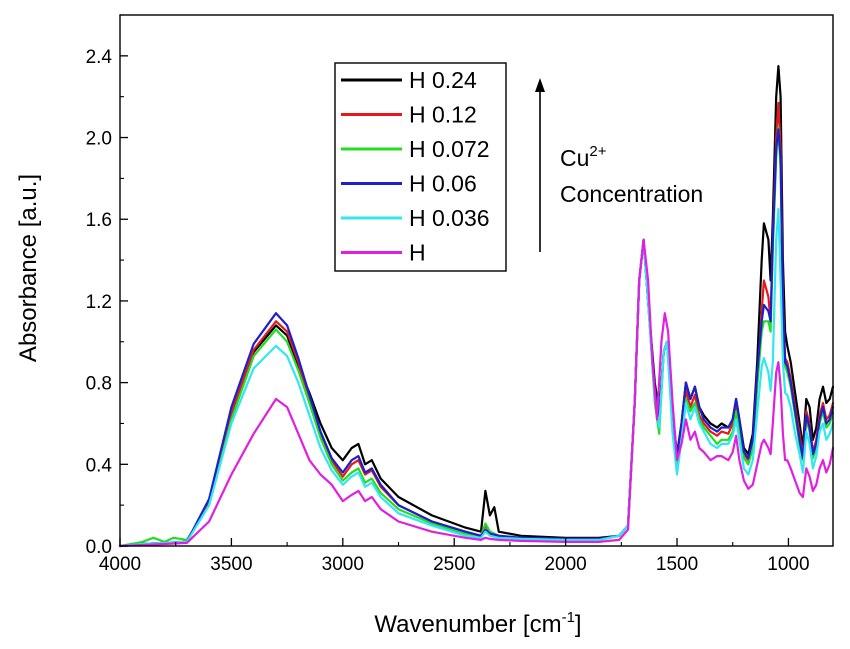  What do you see at coordinates (99, 220) in the screenshot?
I see `y-tick-label-4: 1.6` at bounding box center [99, 220].